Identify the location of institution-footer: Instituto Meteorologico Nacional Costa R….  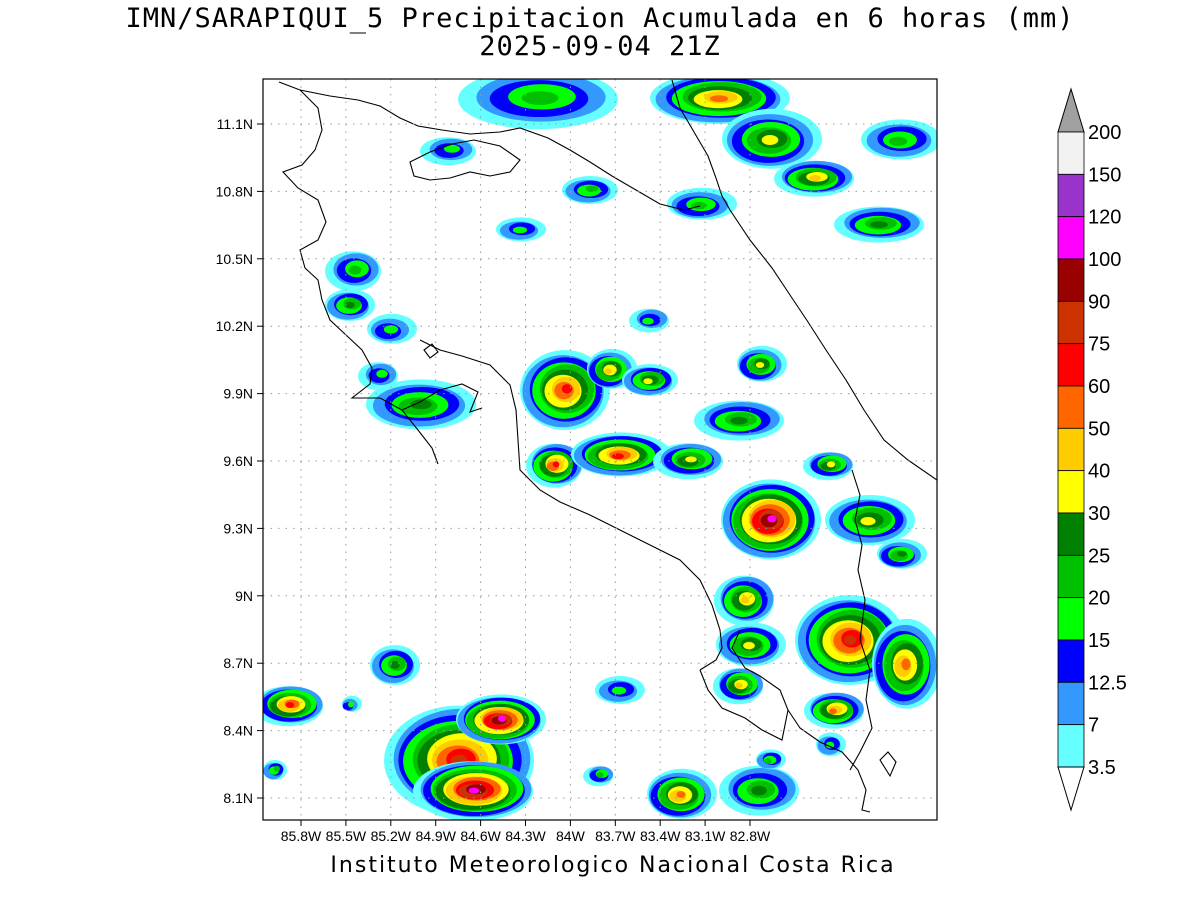
(613, 865).